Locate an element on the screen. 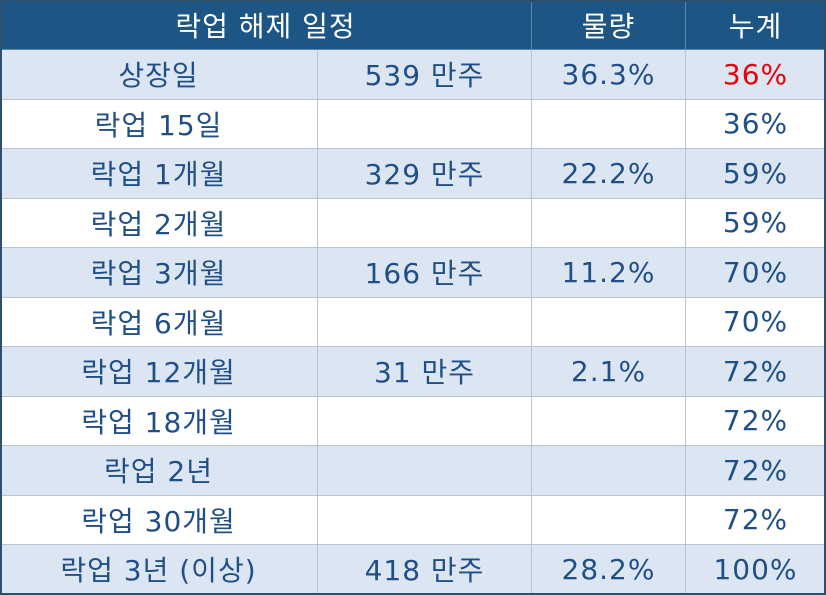 The height and width of the screenshot is (595, 826). table-cell: 28.2% is located at coordinates (609, 570).